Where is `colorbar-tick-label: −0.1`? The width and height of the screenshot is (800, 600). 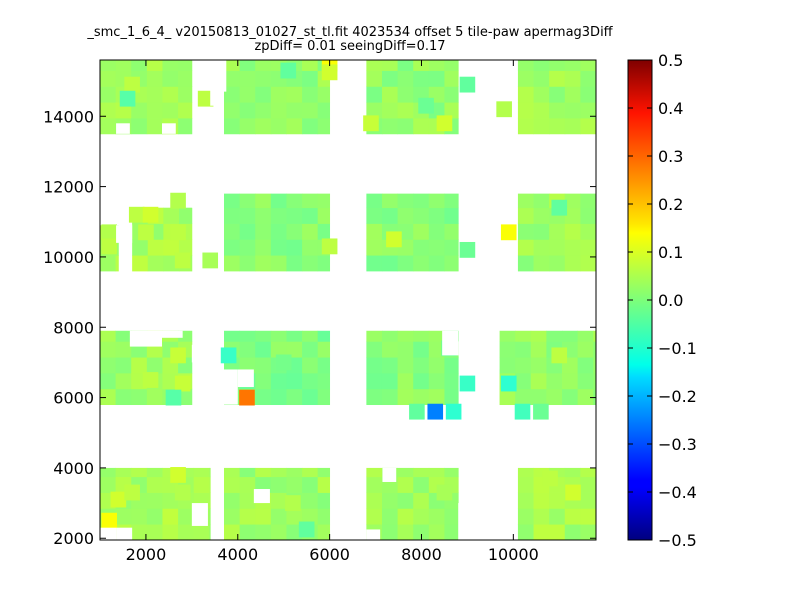 colorbar-tick-label: −0.1 is located at coordinates (677, 348).